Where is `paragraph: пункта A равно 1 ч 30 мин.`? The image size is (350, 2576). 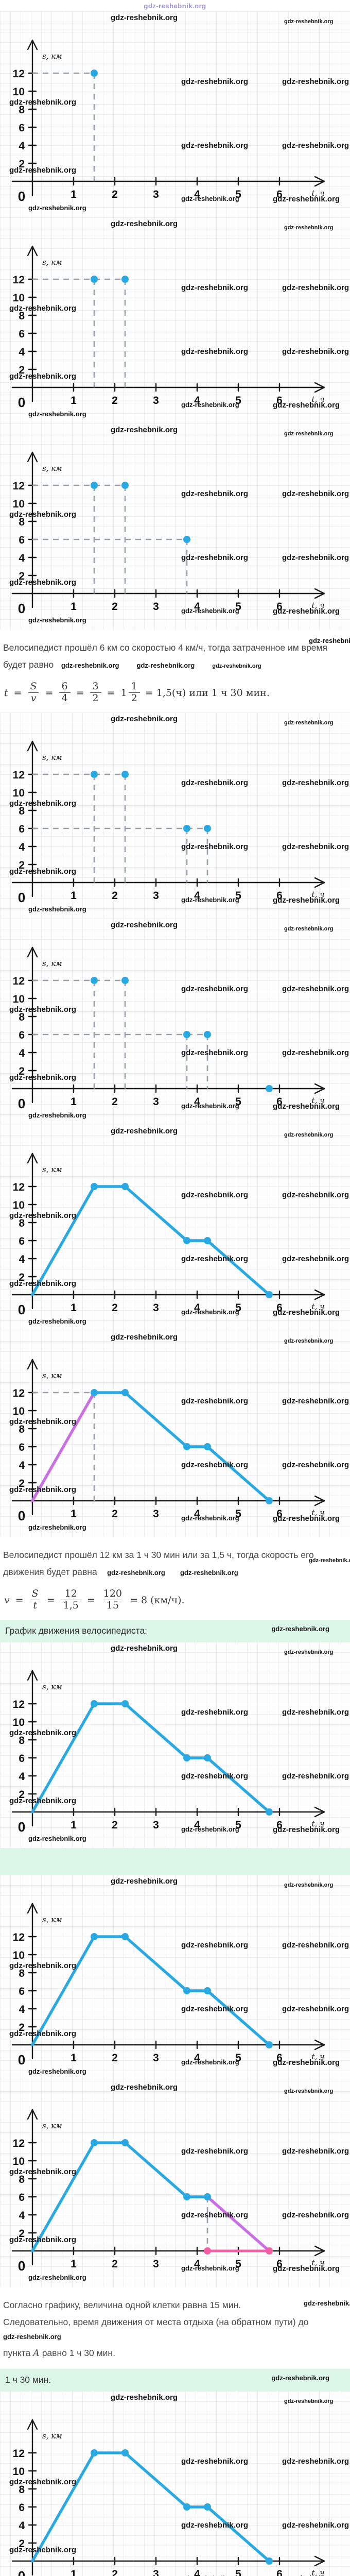
paragraph: пункта A равно 1 ч 30 мин. is located at coordinates (59, 2353).